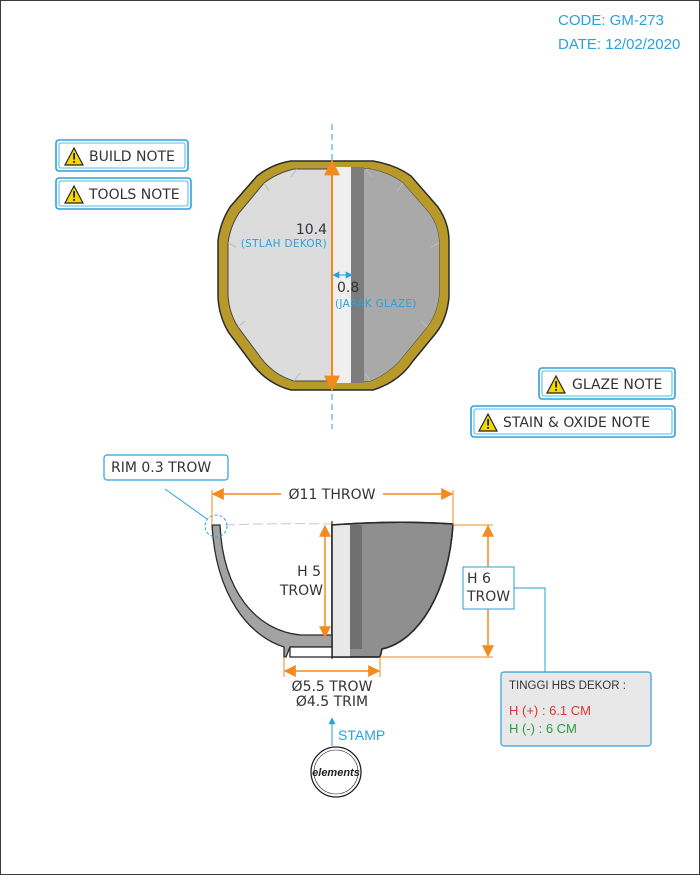 The image size is (700, 880). What do you see at coordinates (311, 230) in the screenshot?
I see `height-value: 10.4` at bounding box center [311, 230].